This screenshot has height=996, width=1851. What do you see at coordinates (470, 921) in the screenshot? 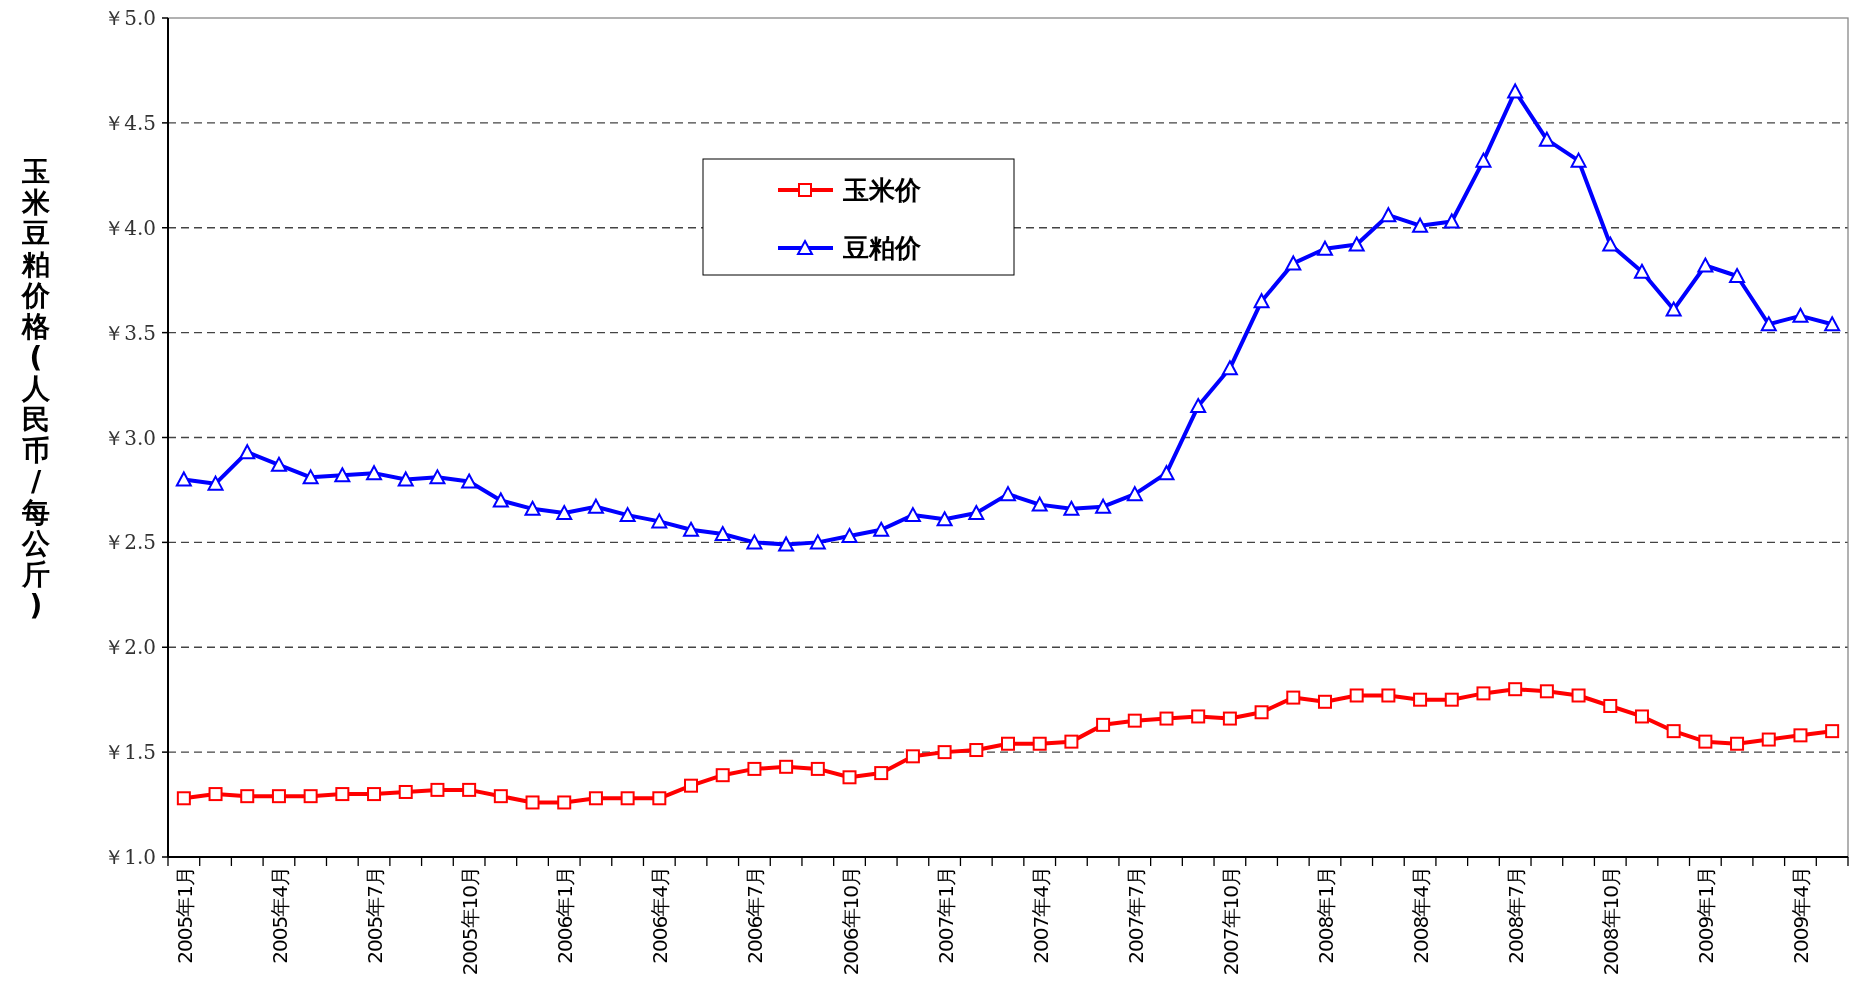
I see `x-tick-label: 2005年10月` at bounding box center [470, 921].